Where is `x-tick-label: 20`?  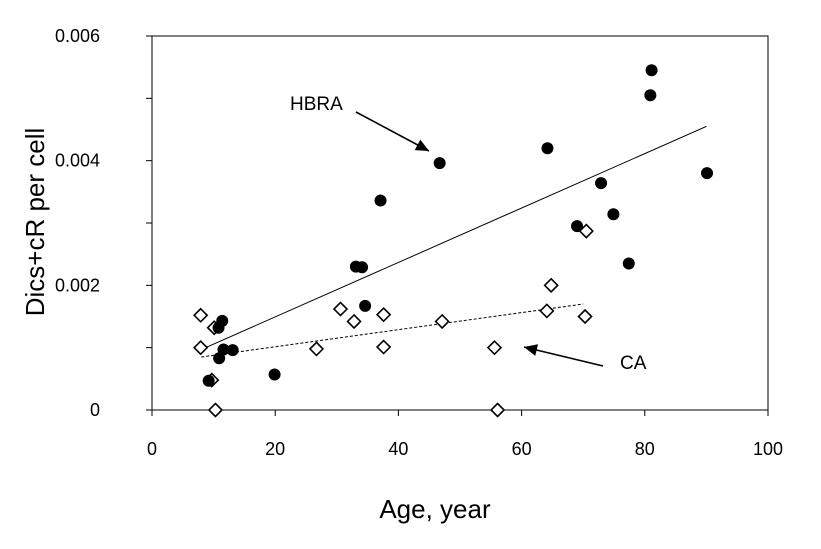
x-tick-label: 20 is located at coordinates (275, 449).